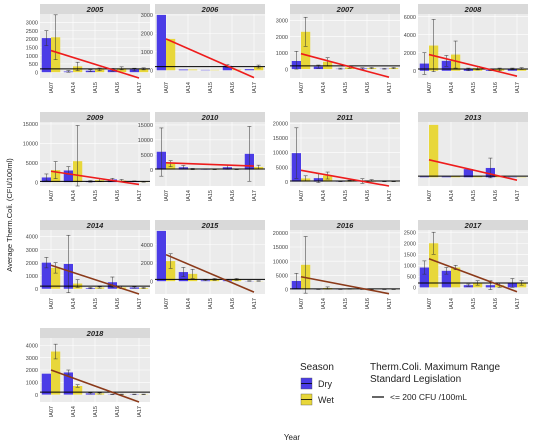 This screenshot has width=550, height=446. I want to click on panel-2007: 2007 0 1000 2000 3000 IA07 IA14 IA15 IA16 IA17, so click(338, 48).